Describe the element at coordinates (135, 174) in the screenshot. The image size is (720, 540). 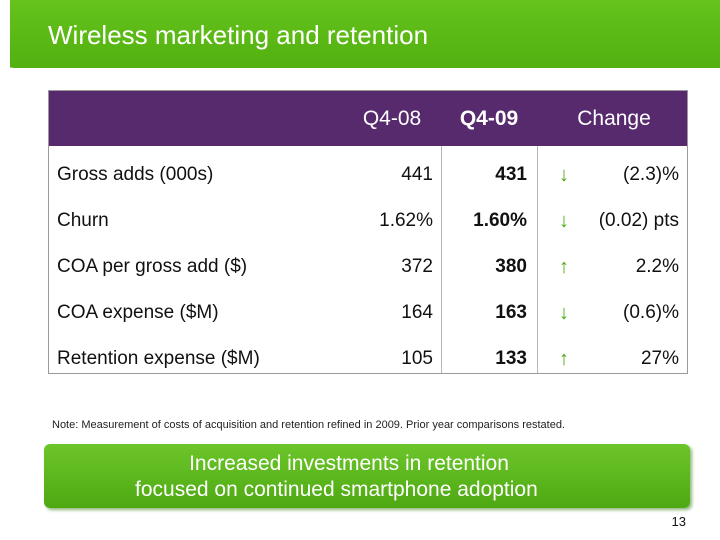
I see `row-label: Gross adds (000s)` at that location.